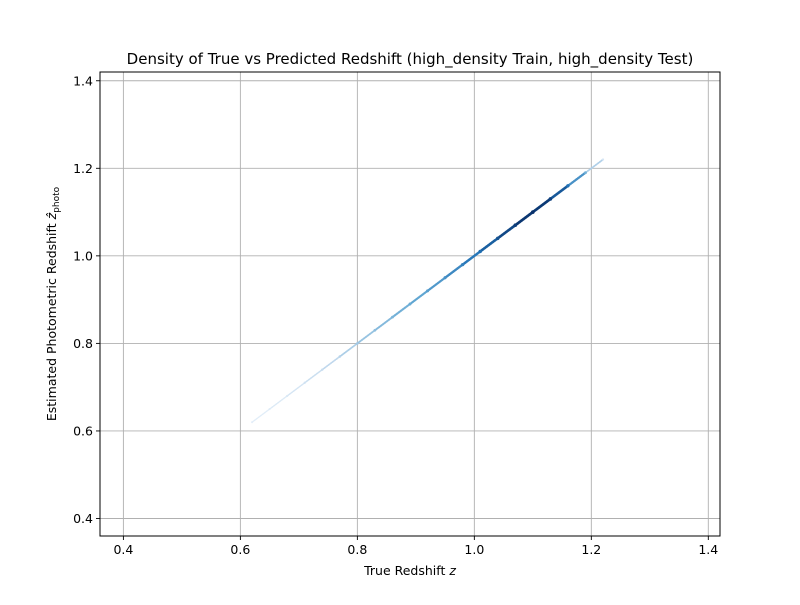 This screenshot has height=605, width=800. What do you see at coordinates (406, 570) in the screenshot?
I see `x-axis-label-text: True Redshift` at bounding box center [406, 570].